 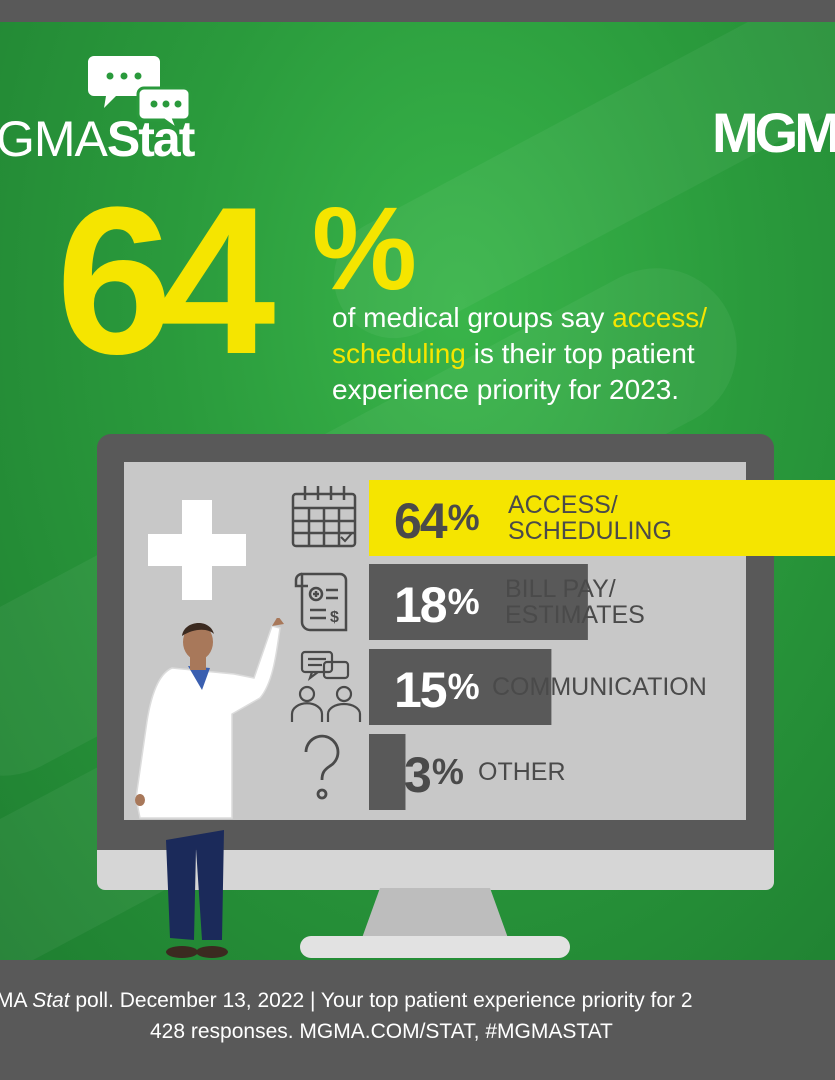 I want to click on question-icon, so click(x=322, y=767).